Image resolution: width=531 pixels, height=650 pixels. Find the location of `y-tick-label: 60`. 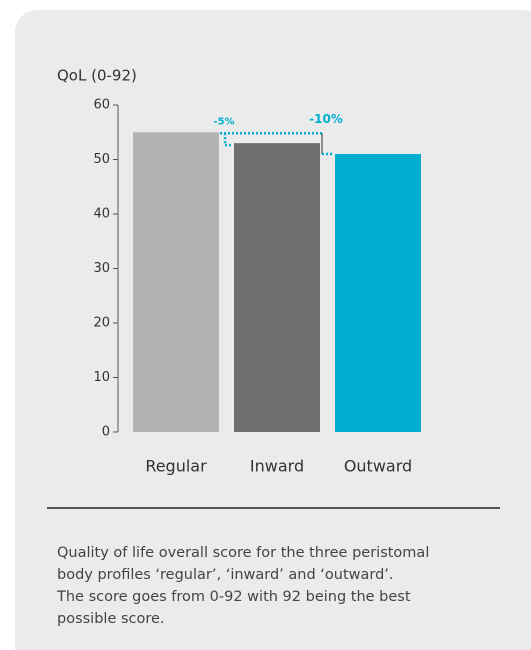

y-tick-label: 60 is located at coordinates (101, 105).